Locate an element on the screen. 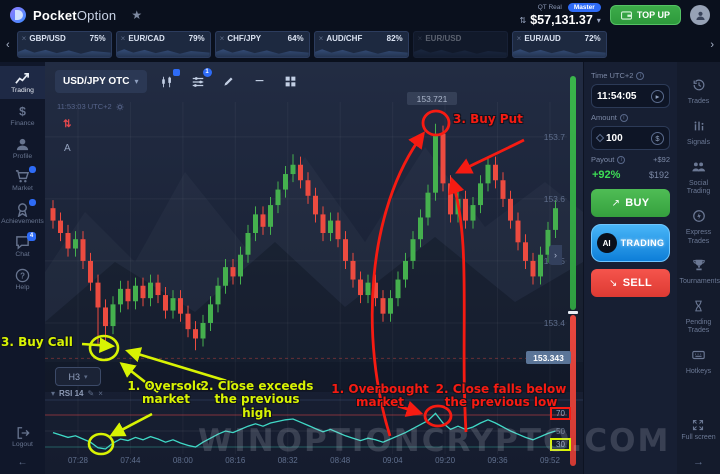  award-icon is located at coordinates (25, 208).